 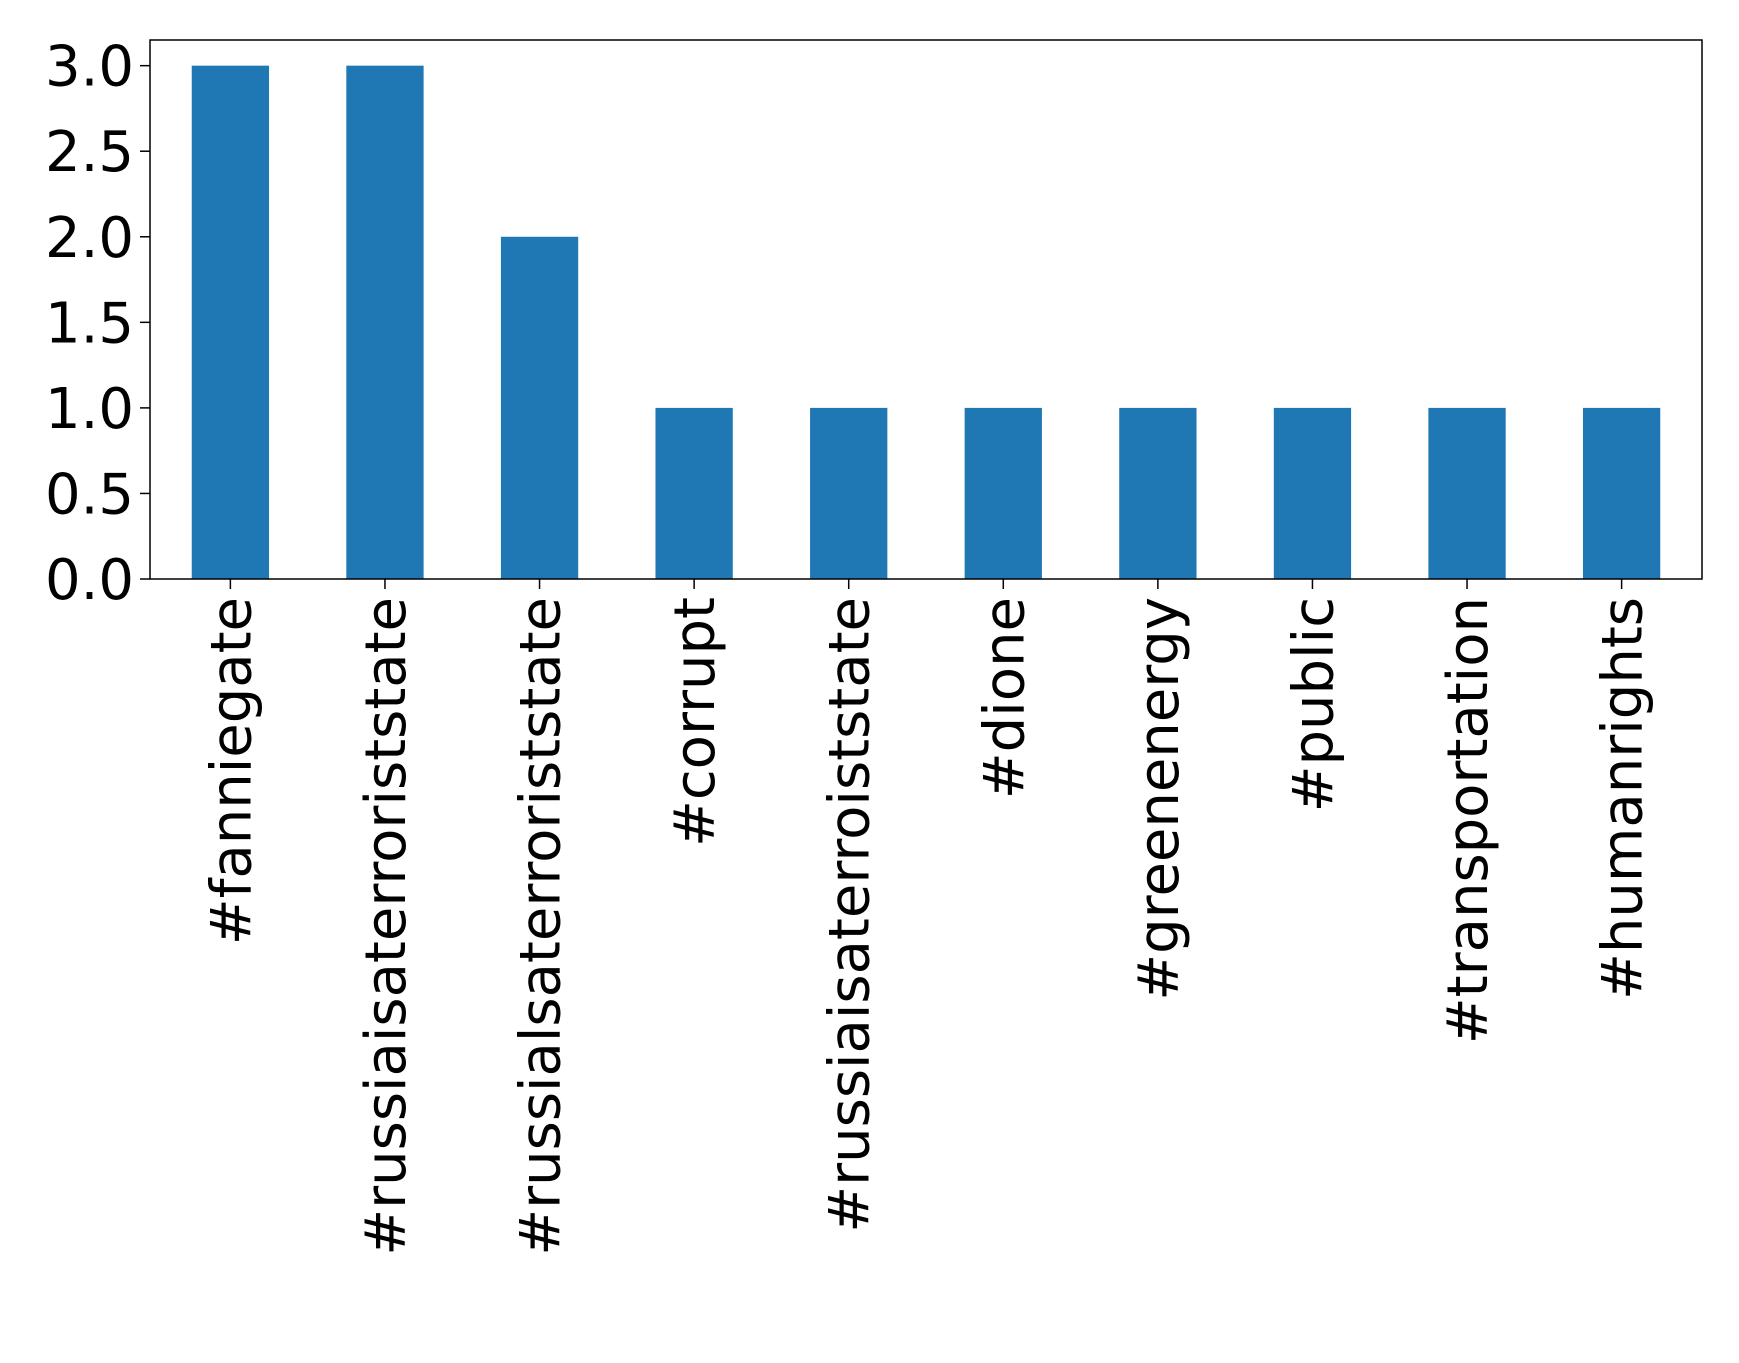 What do you see at coordinates (89, 323) in the screenshot?
I see `y-tick-label: 1.5` at bounding box center [89, 323].